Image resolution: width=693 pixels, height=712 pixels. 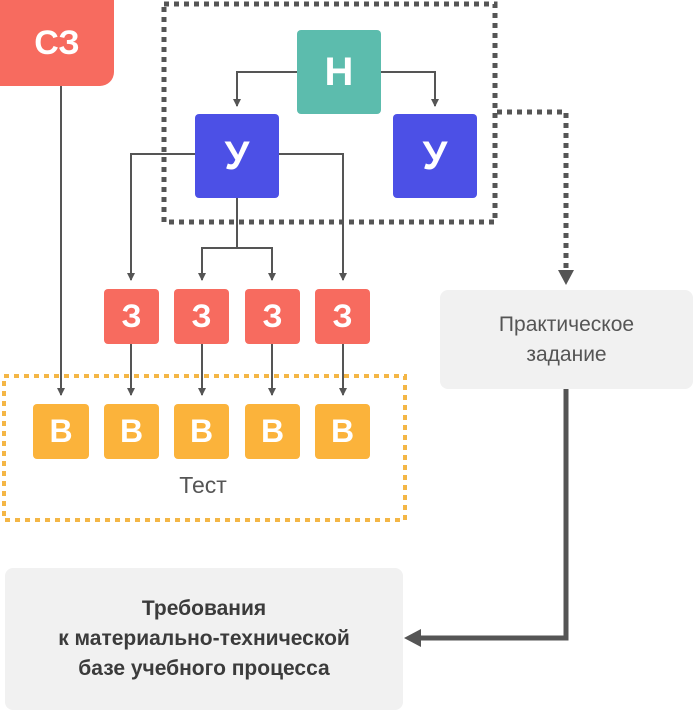 I want to click on practical-task-box: Практическое задание, so click(x=566, y=339).